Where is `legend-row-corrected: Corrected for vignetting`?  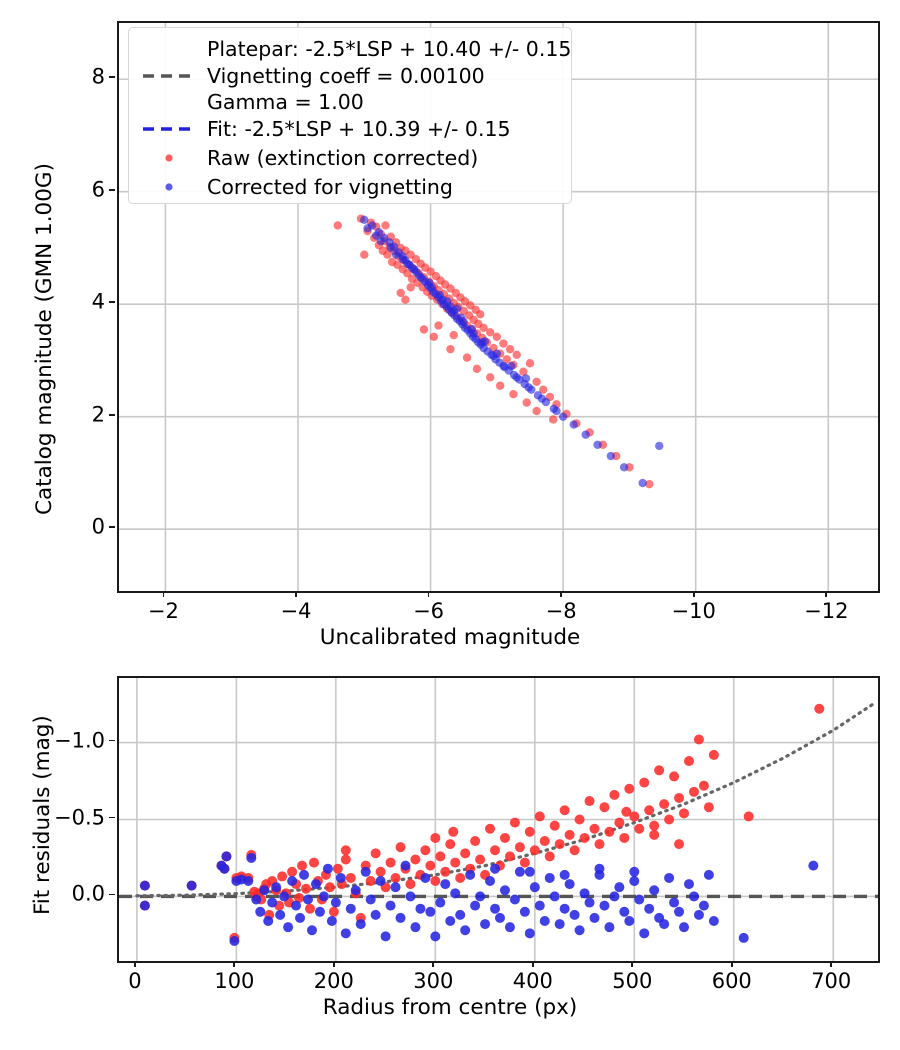 legend-row-corrected: Corrected for vignetting is located at coordinates (297, 187).